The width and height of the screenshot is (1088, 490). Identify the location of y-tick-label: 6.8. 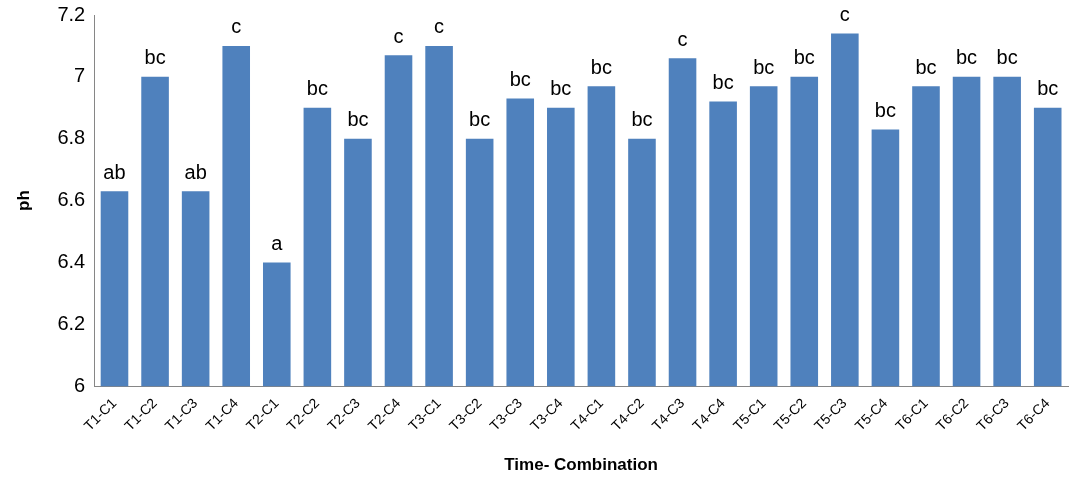
(71, 137).